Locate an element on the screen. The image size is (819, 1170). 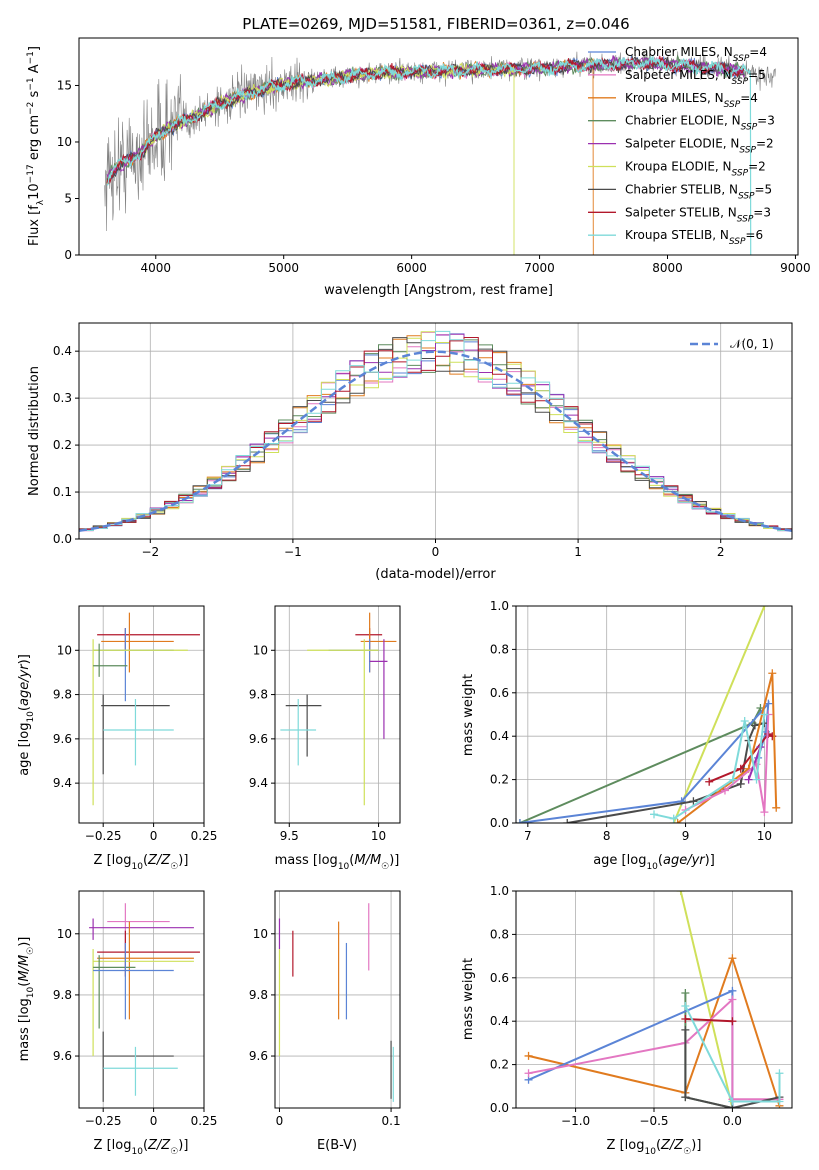
x-axis-label: (data-model)/error is located at coordinates (435, 574).